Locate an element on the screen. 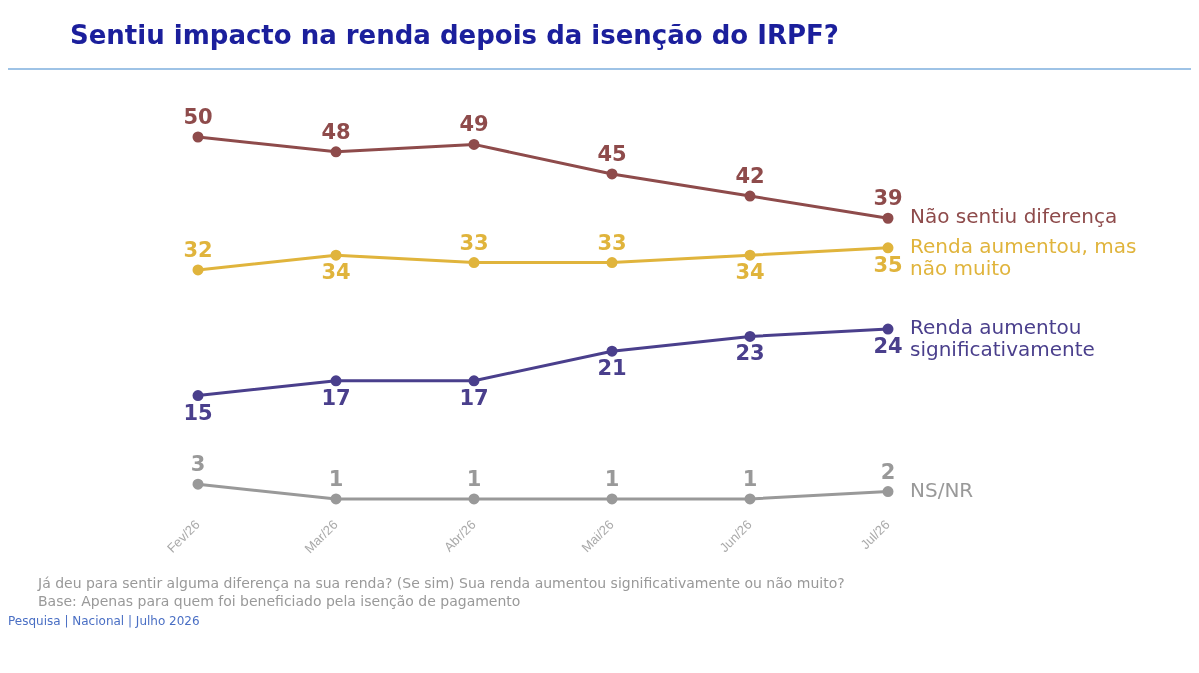 The height and width of the screenshot is (673, 1199). data-label: 3 is located at coordinates (198, 464).